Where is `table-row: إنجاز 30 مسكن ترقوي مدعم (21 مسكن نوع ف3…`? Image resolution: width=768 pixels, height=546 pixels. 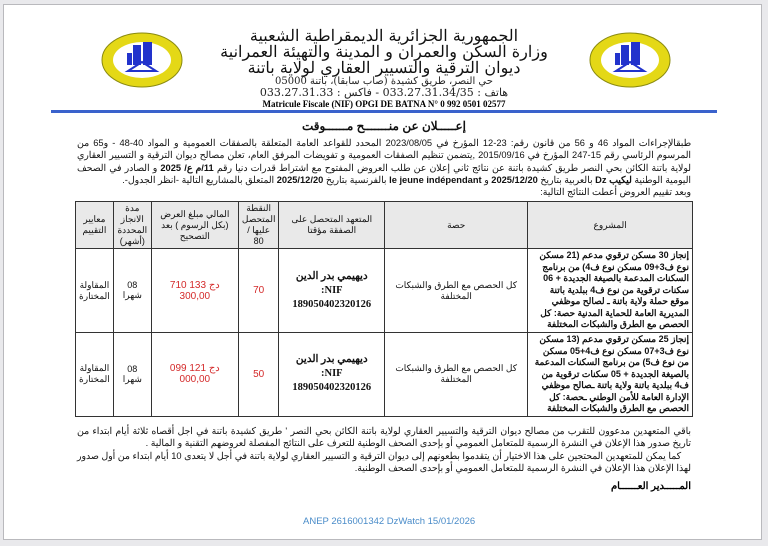 table-row: إنجاز 30 مسكن ترقوي مدعم (21 مسكن نوع ف3… is located at coordinates (384, 290).